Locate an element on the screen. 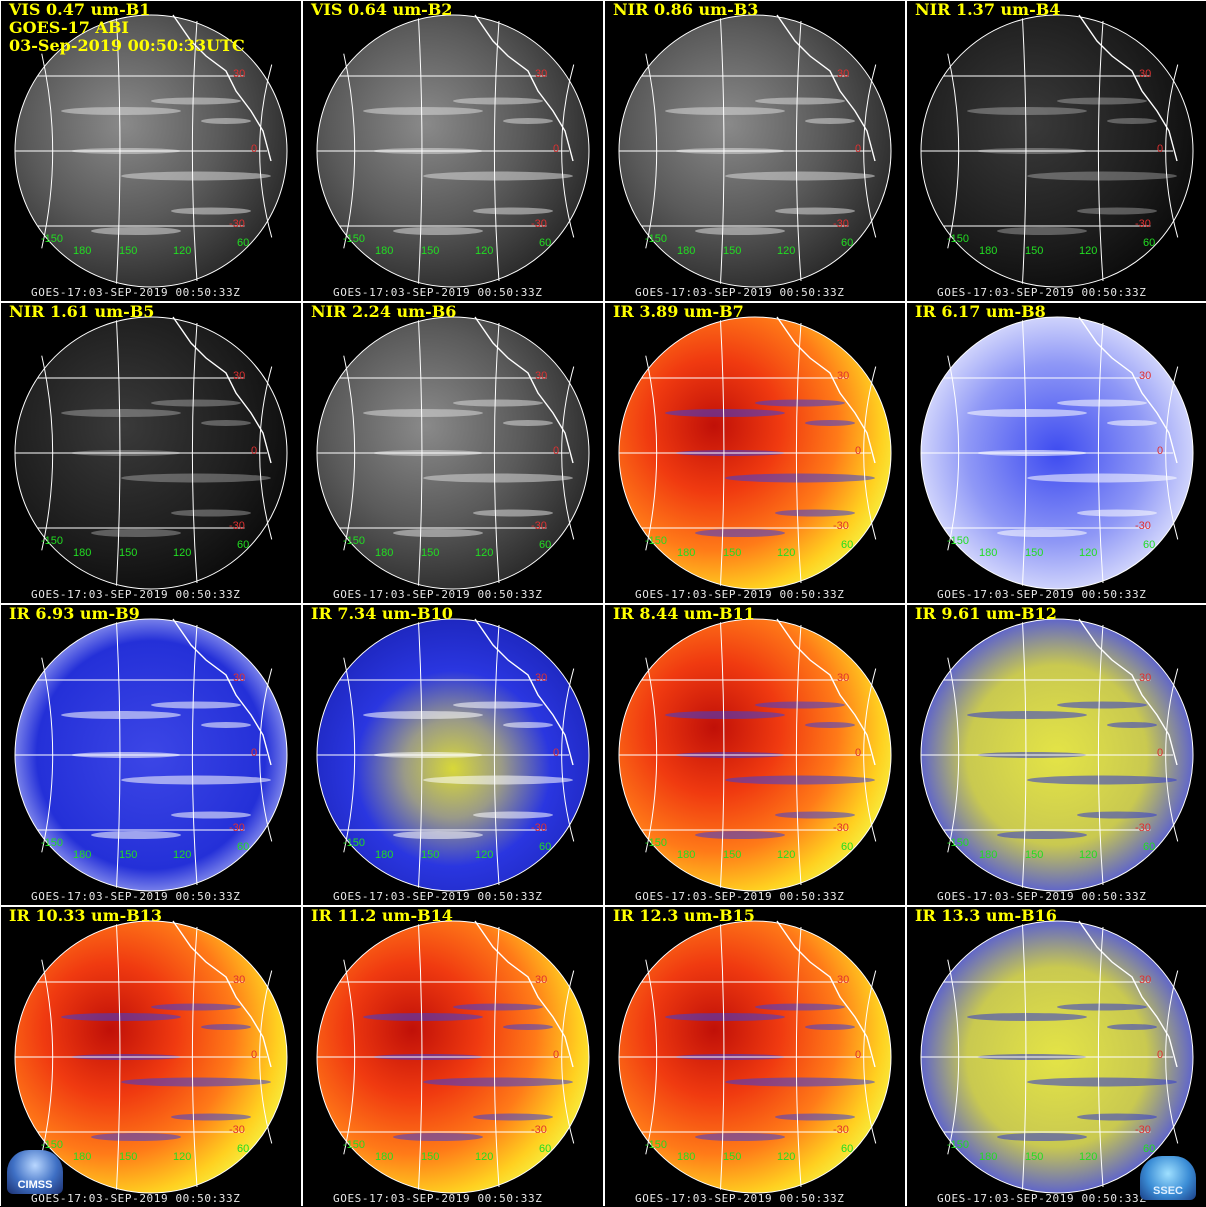 The width and height of the screenshot is (1206, 1207). ssec-logo: SSEC is located at coordinates (1168, 1178).